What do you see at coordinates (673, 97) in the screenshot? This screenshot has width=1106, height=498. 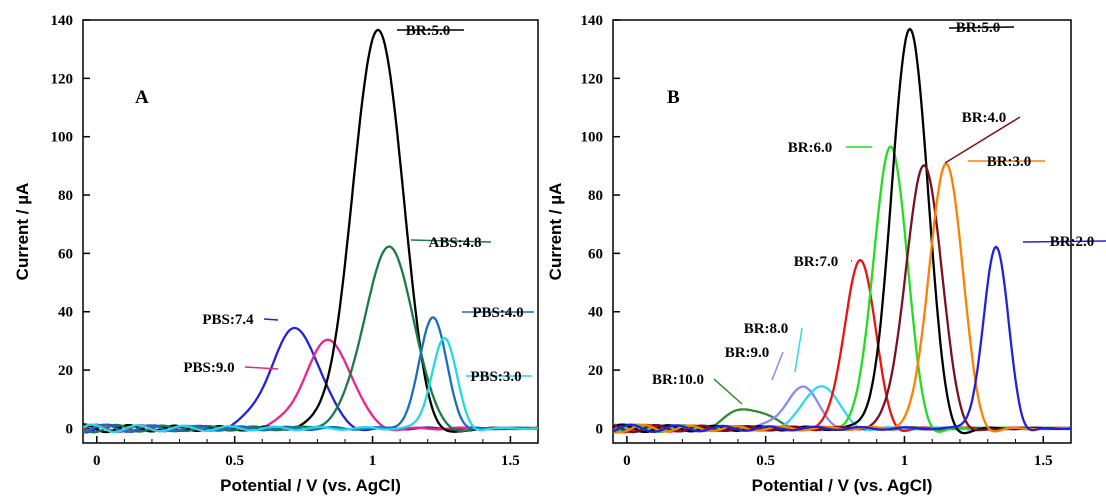 I see `panel-letter: B` at bounding box center [673, 97].